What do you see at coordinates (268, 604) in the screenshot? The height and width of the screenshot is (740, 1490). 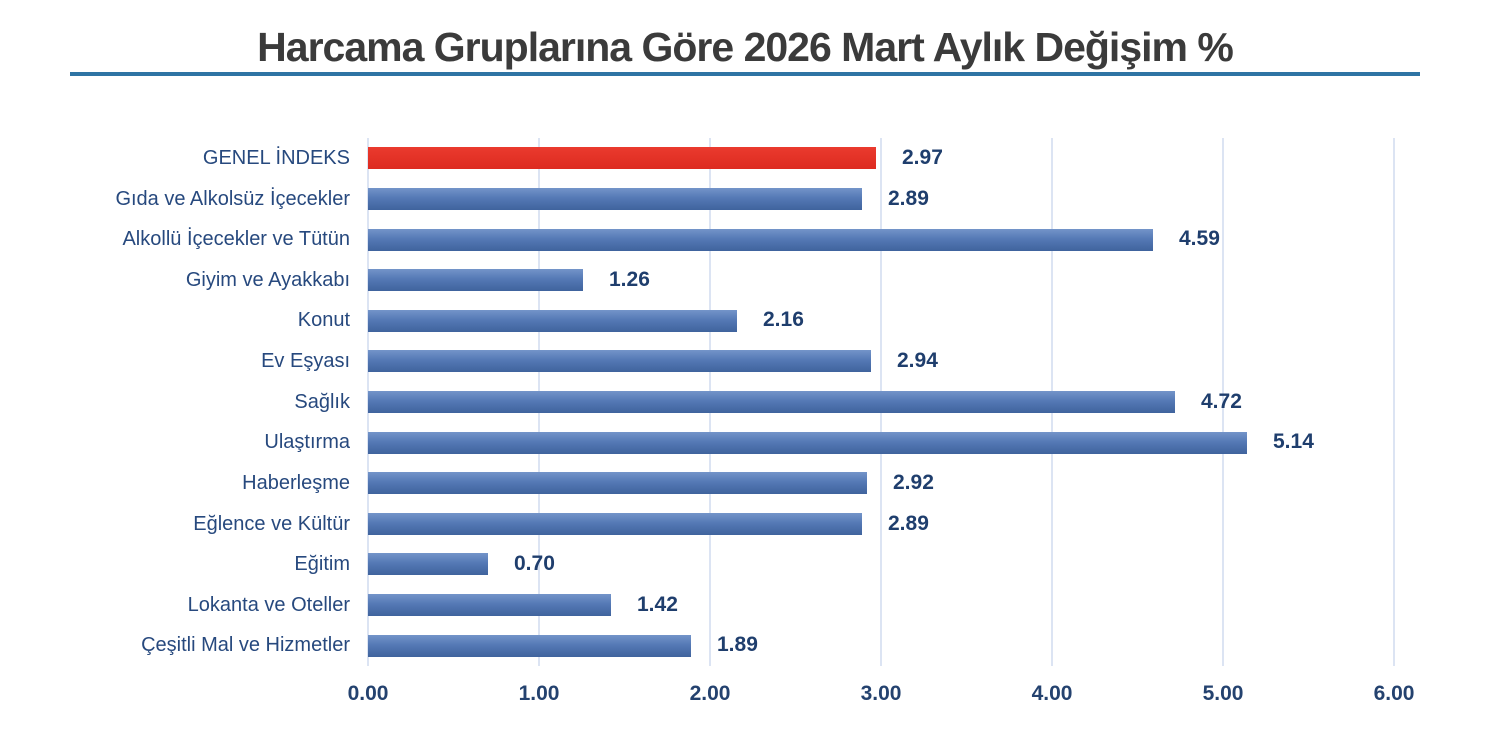 I see `category-label: Lokanta ve Oteller` at bounding box center [268, 604].